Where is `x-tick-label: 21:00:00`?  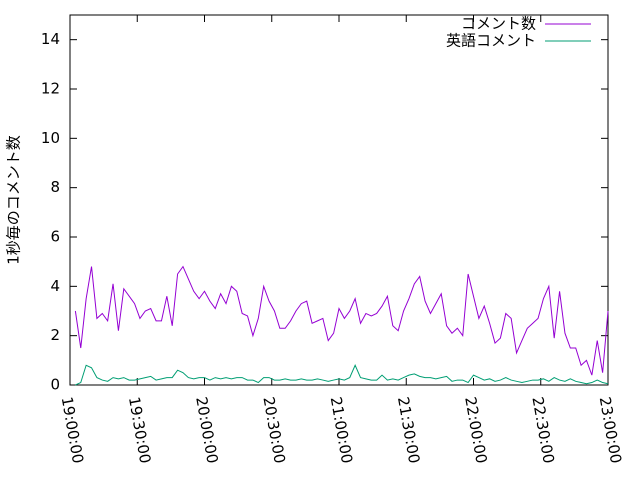
x-tick-label: 21:00:00 is located at coordinates (341, 429).